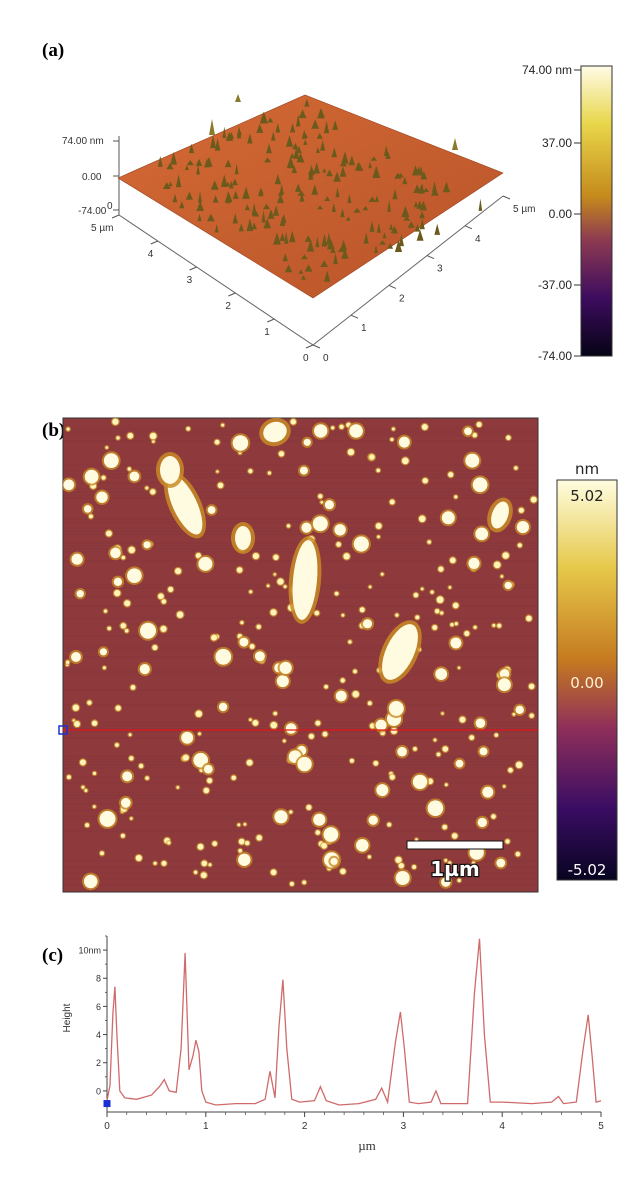 The width and height of the screenshot is (644, 1181). Describe the element at coordinates (107, 1126) in the screenshot. I see `profile-x-tick-label: 0` at that location.